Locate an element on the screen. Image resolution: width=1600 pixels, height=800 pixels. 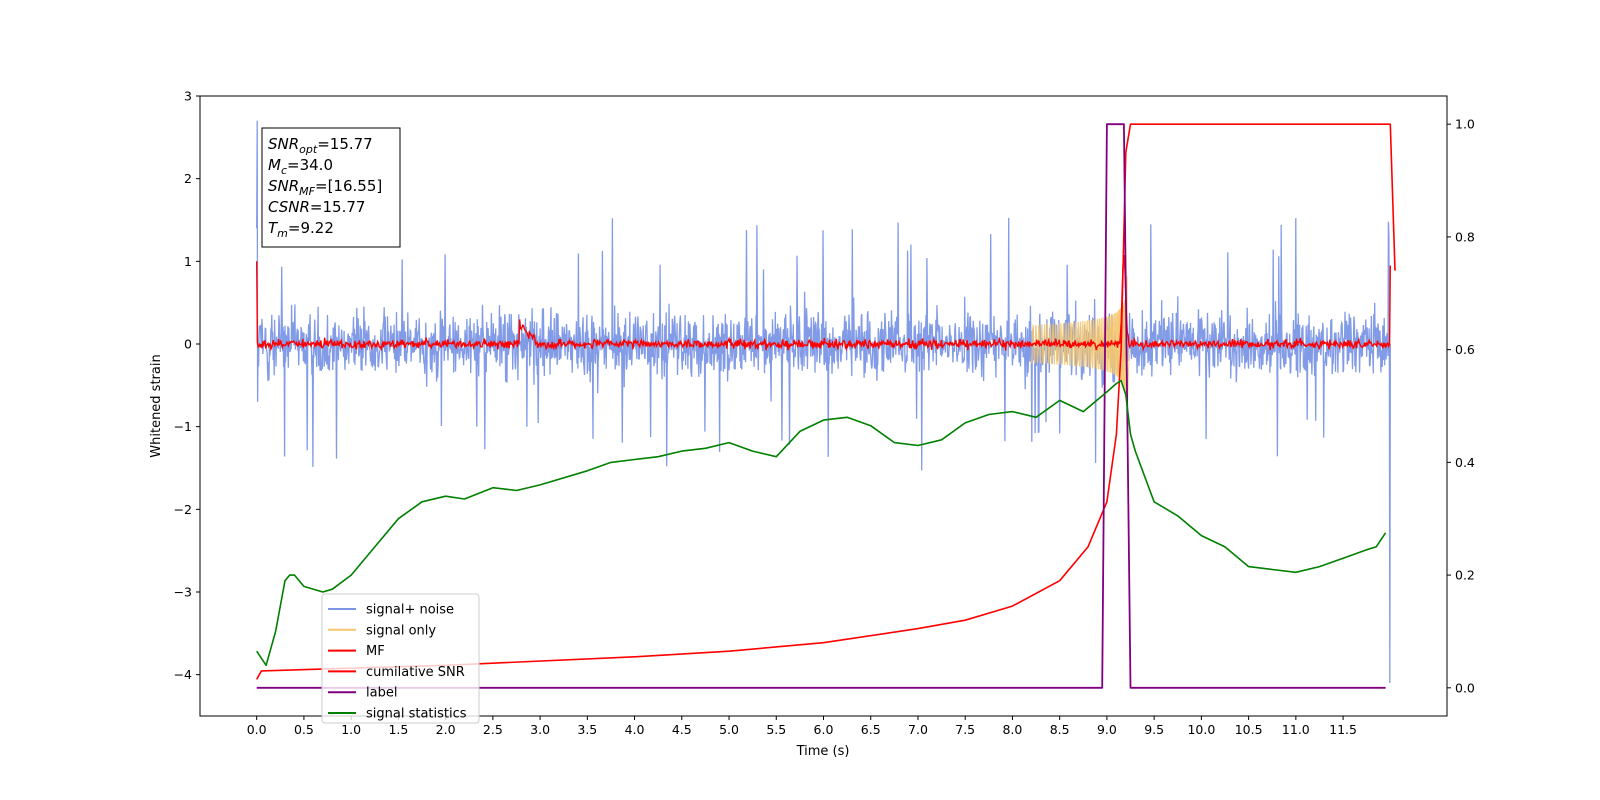
x-tick-label: 8.0 is located at coordinates (1012, 729).